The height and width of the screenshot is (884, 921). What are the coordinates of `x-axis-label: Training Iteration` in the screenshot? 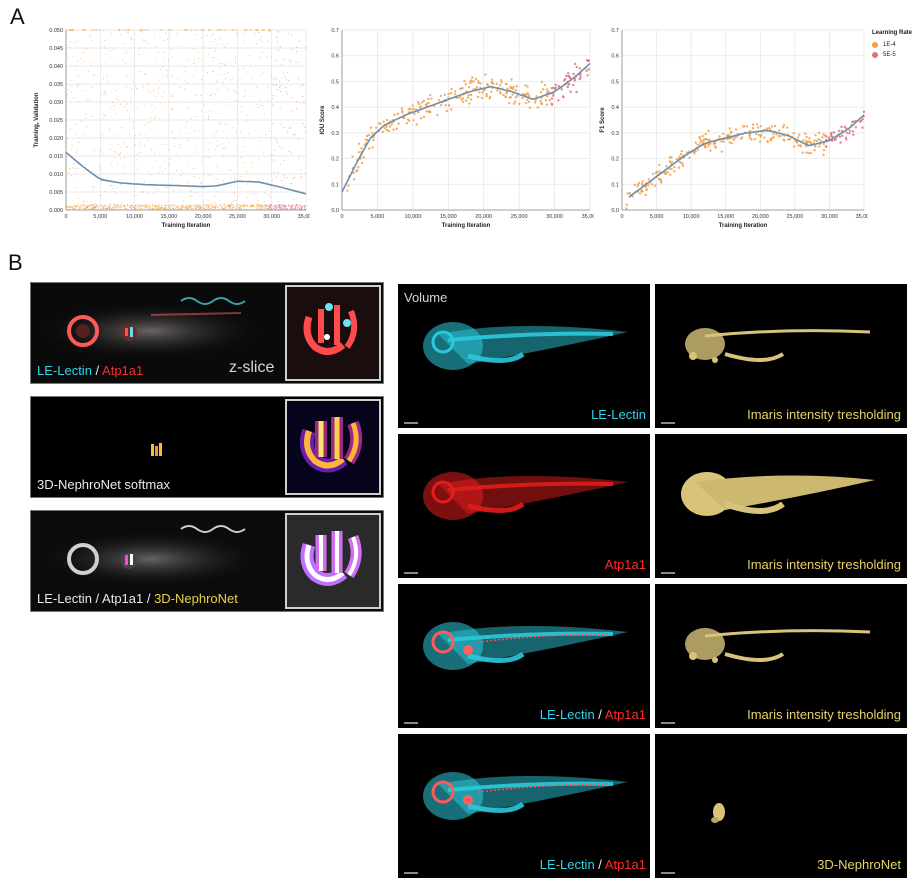 It's located at (186, 226).